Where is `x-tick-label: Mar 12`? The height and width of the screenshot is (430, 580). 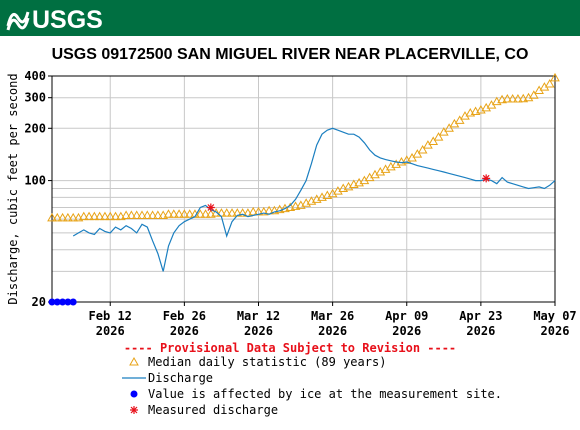 x-tick-label: Mar 12 is located at coordinates (258, 316).